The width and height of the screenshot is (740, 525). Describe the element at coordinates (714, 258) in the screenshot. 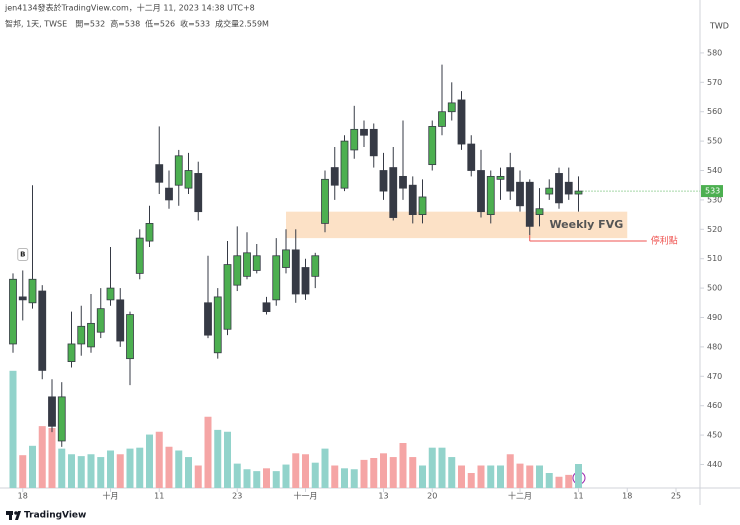

I see `y-tick-label: 510` at that location.